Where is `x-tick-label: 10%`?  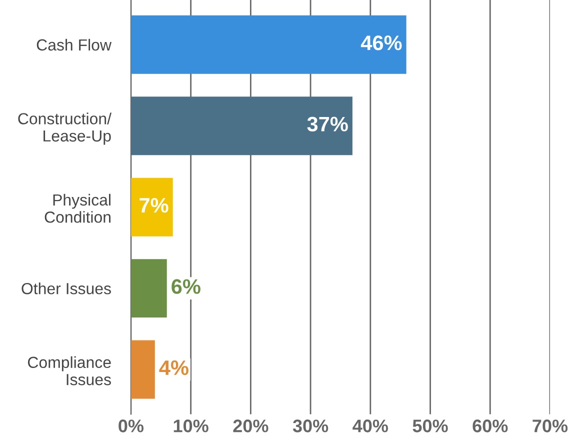 x-tick-label: 10% is located at coordinates (191, 426).